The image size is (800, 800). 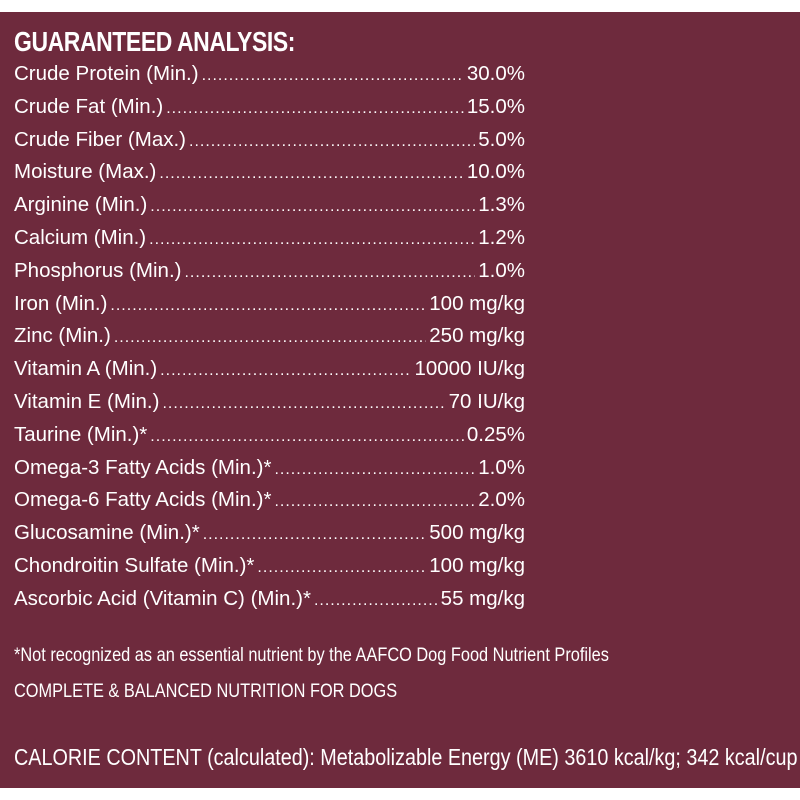 I want to click on analysis-row: Taurine (Min.)* 0.25%, so click(x=269, y=439).